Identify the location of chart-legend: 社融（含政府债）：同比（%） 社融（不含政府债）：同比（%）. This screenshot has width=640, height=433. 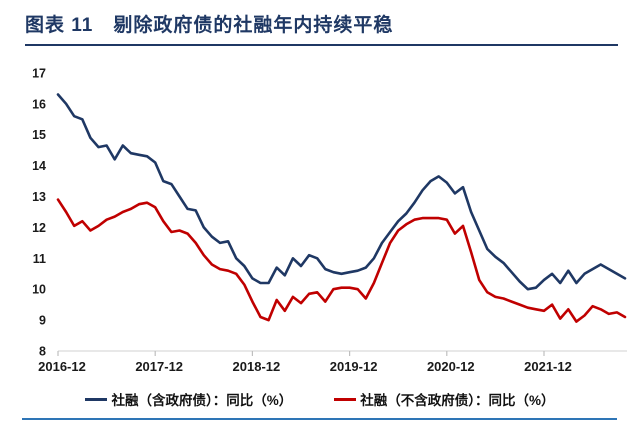
(320, 399).